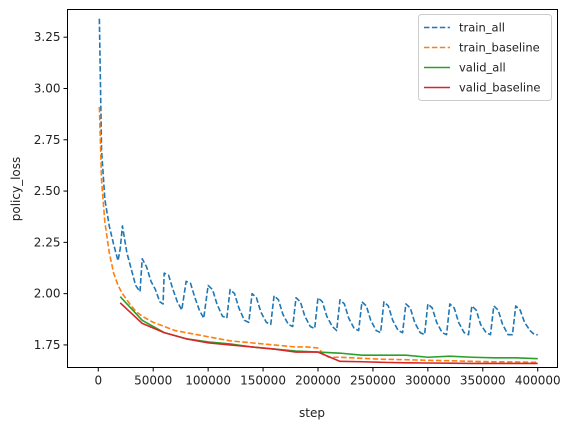 The width and height of the screenshot is (577, 430). I want to click on y-axis-label: policy_loss, so click(16, 189).